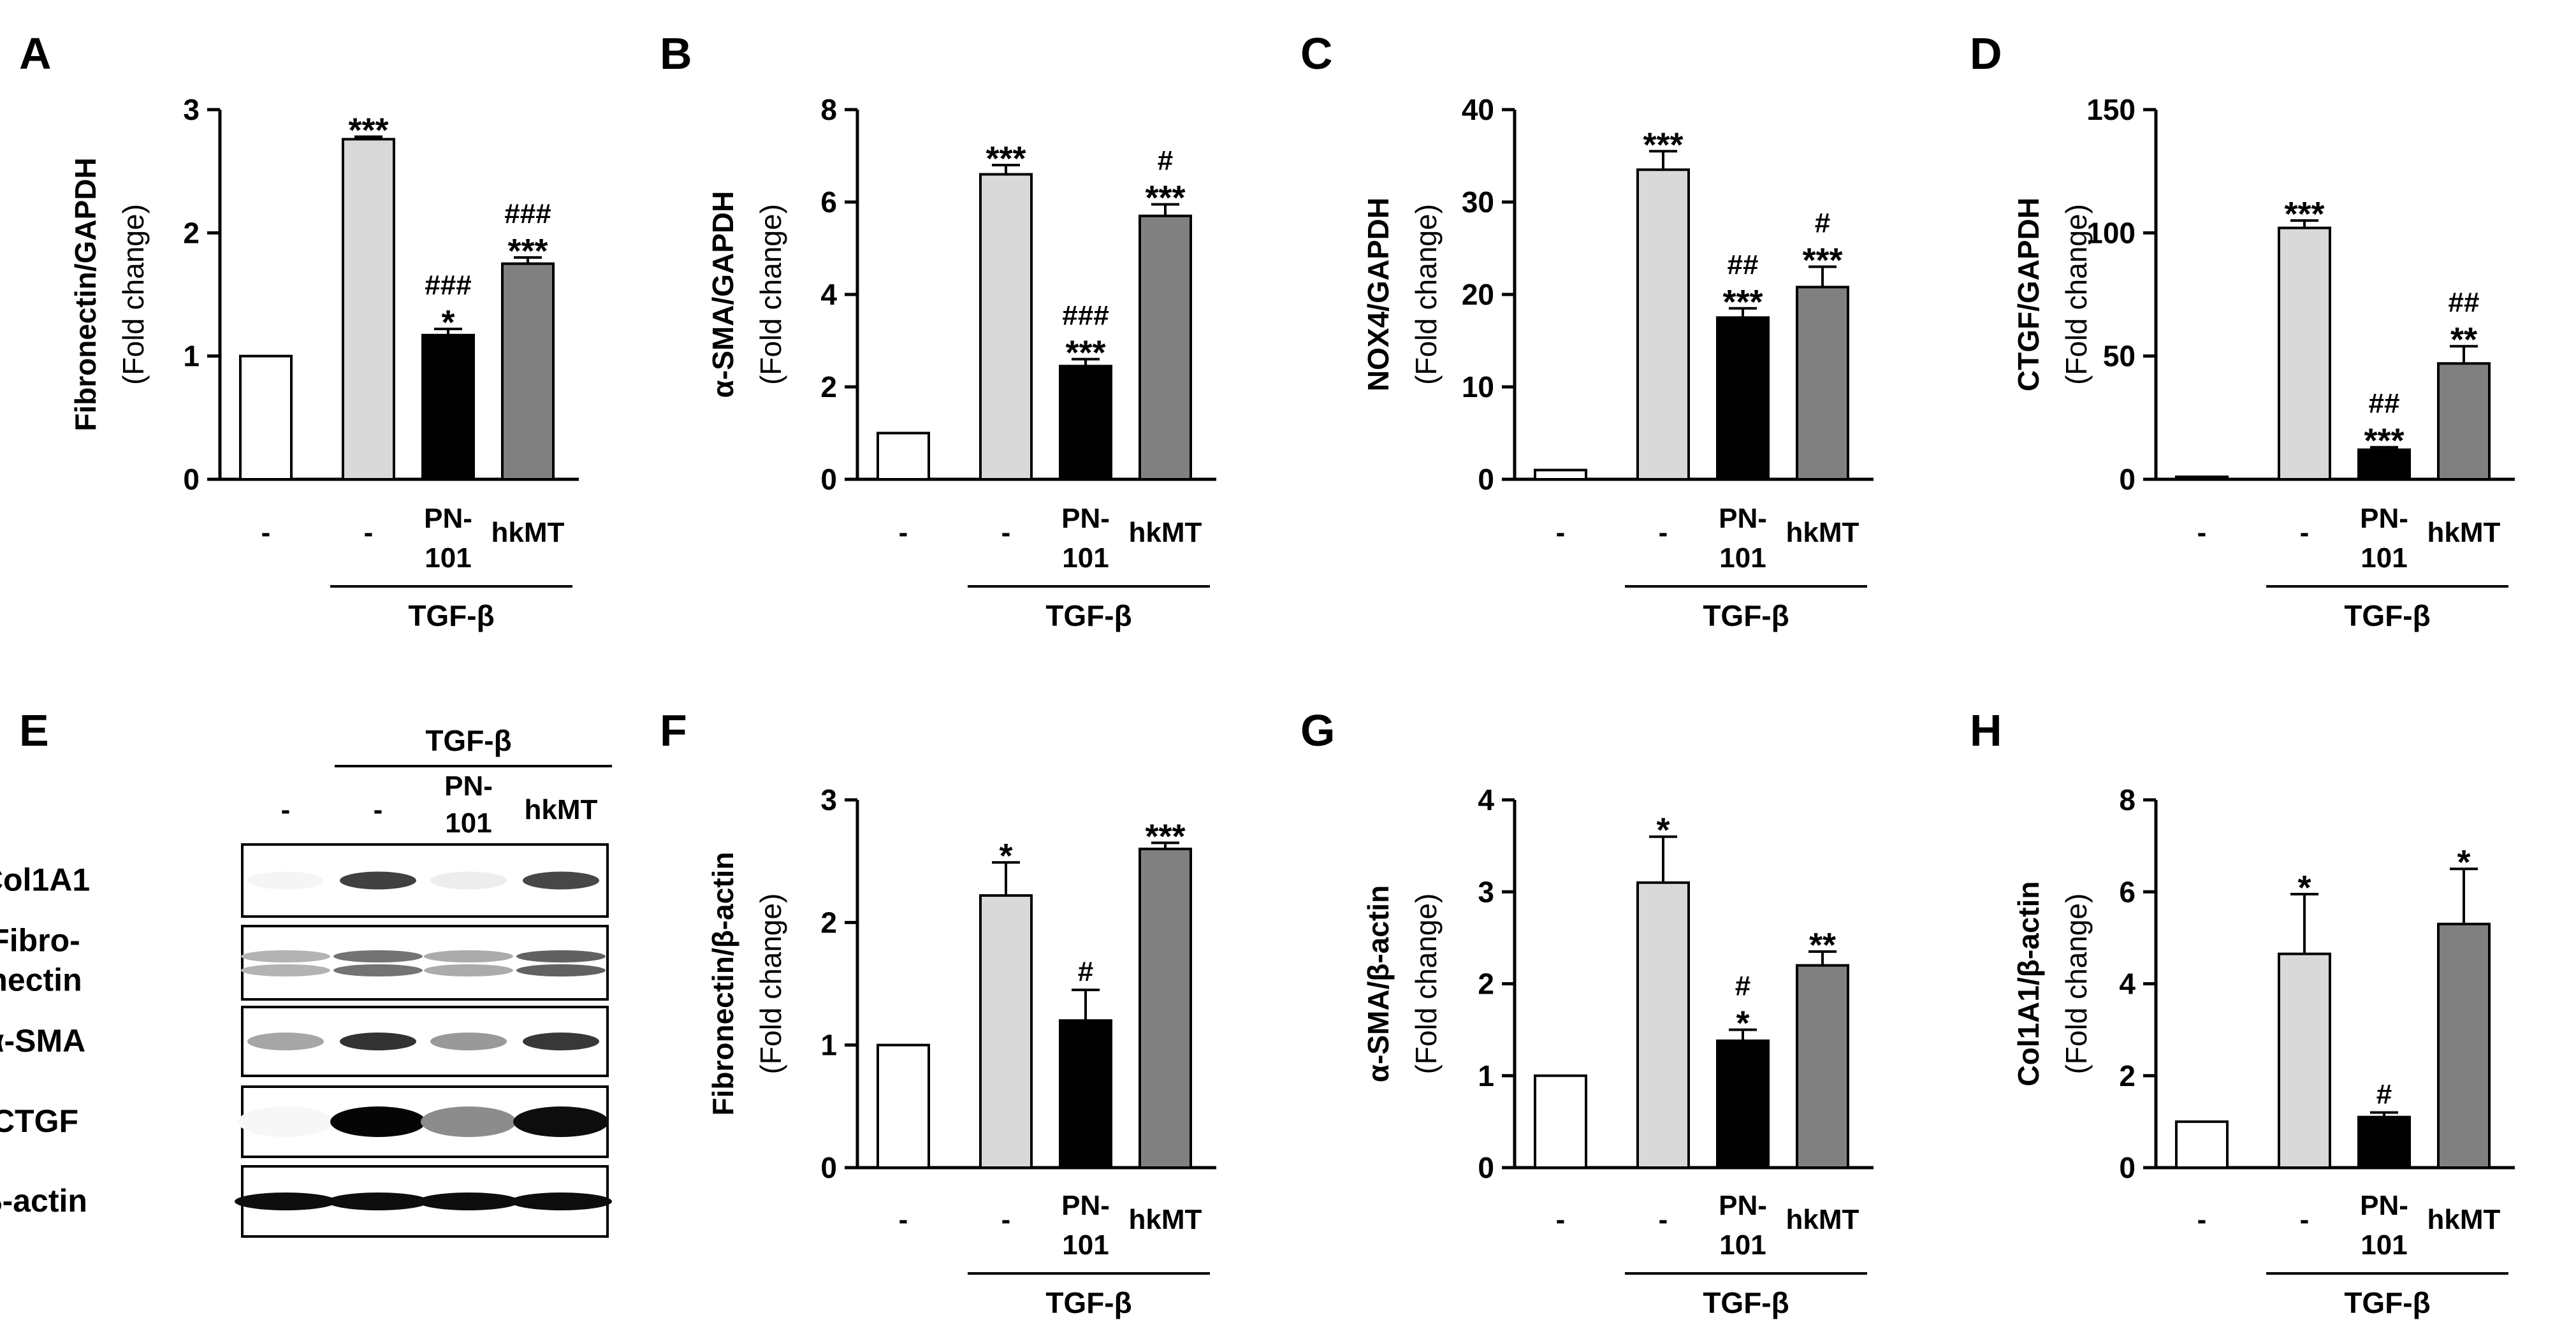 This screenshot has width=2576, height=1341. I want to click on panel-label: C, so click(1316, 54).